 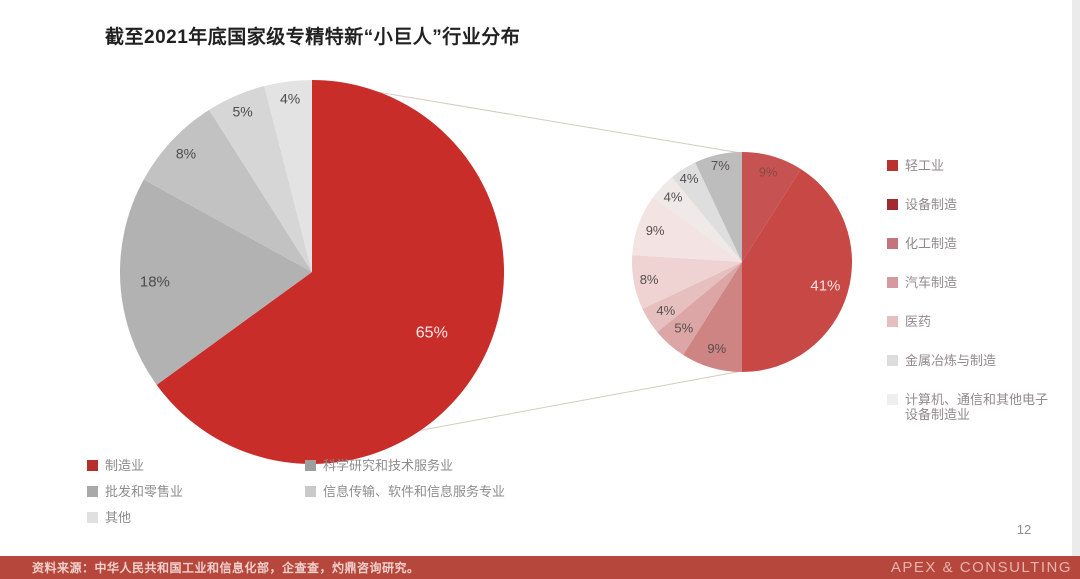 I want to click on legend-label: 计算机、通信和其他电子设备制造业, so click(x=977, y=407).